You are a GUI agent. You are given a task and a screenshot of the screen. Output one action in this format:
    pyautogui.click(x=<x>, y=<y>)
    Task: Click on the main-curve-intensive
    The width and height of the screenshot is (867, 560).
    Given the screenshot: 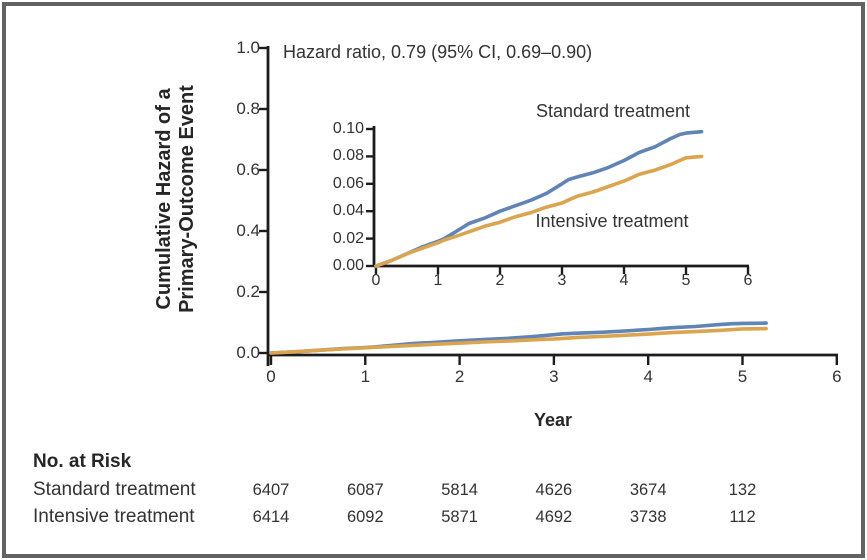 What is the action you would take?
    pyautogui.click(x=518, y=340)
    